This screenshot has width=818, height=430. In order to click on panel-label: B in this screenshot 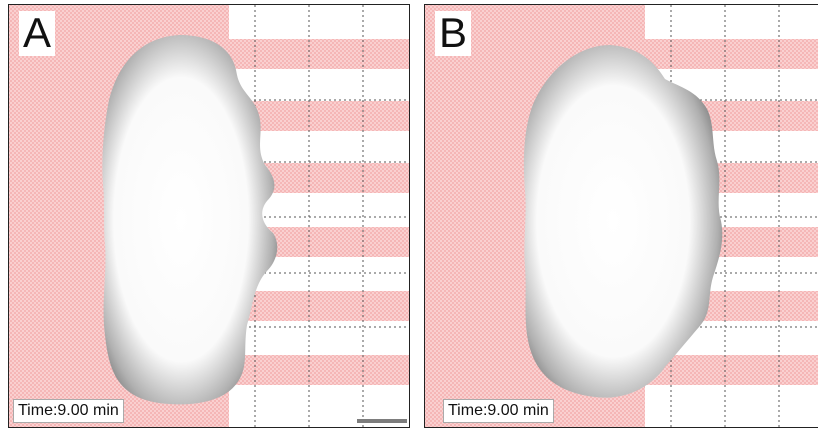, I will do `click(453, 33)`.